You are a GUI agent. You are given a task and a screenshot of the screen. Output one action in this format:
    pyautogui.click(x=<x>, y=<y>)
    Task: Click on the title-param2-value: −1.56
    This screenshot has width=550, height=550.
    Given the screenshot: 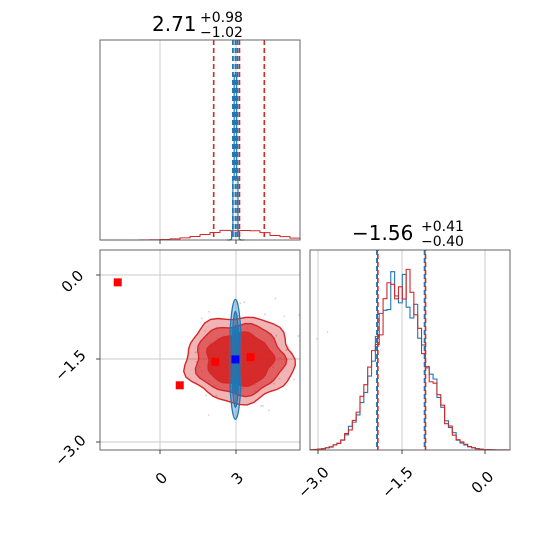 What is the action you would take?
    pyautogui.click(x=382, y=233)
    